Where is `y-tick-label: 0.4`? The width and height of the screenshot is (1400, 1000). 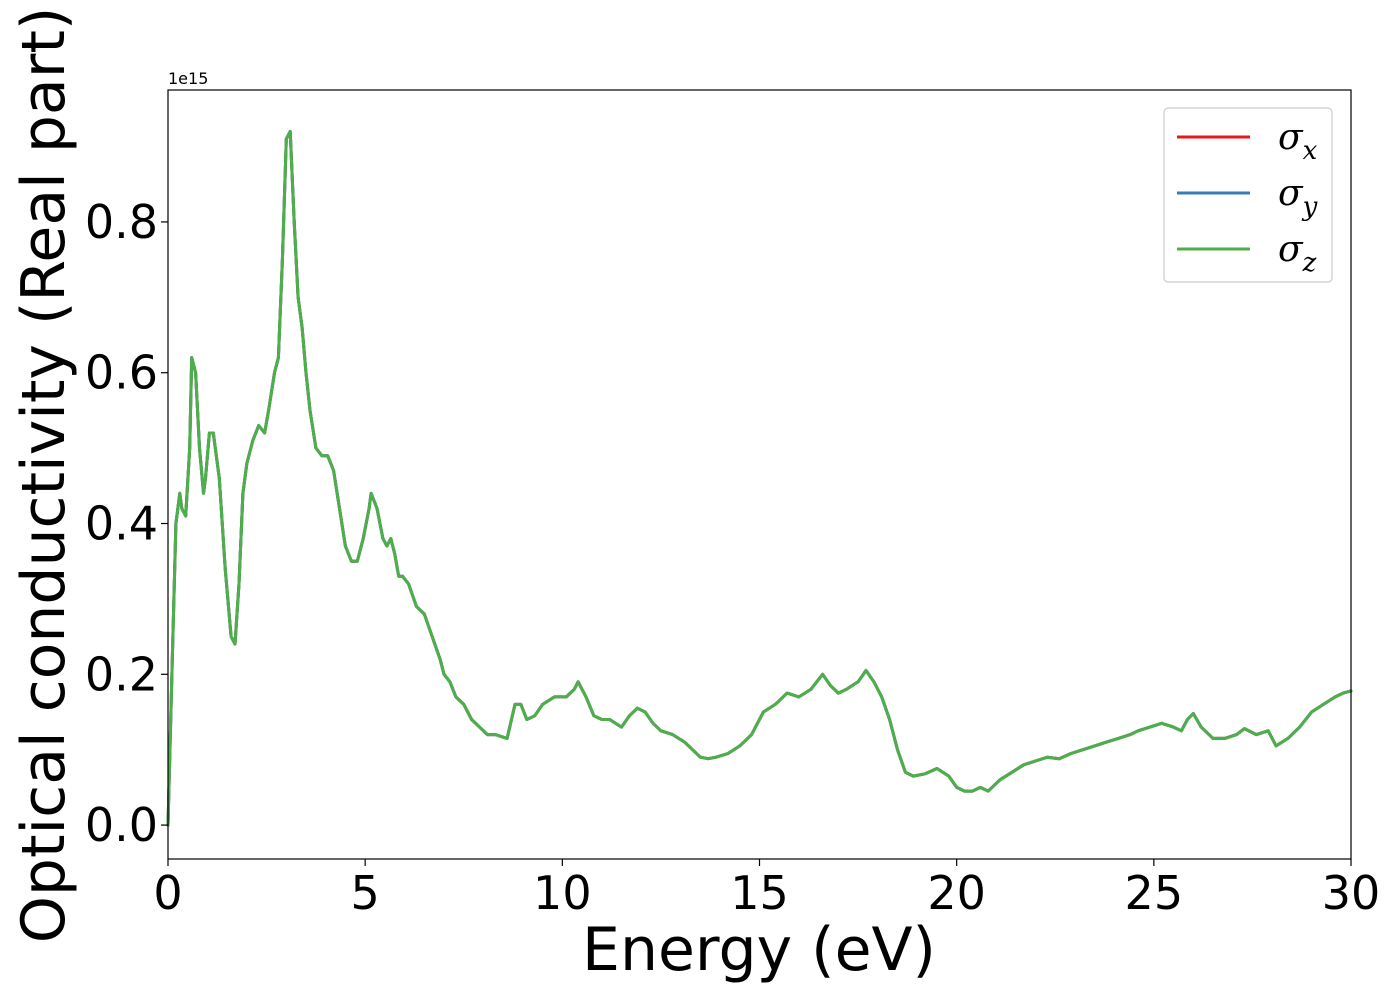 y-tick-label: 0.4 is located at coordinates (121, 524).